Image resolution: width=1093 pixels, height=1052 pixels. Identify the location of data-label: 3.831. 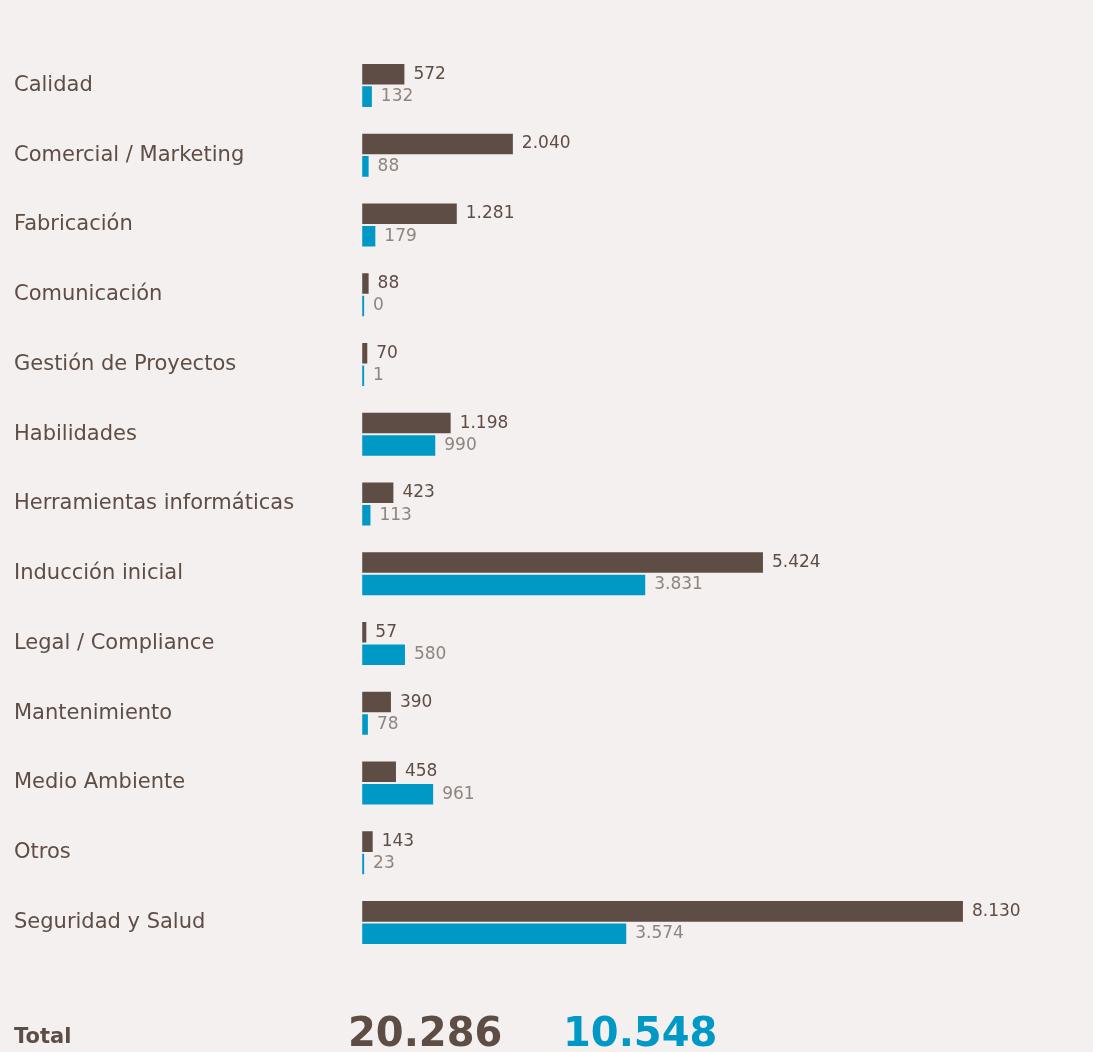
(678, 583).